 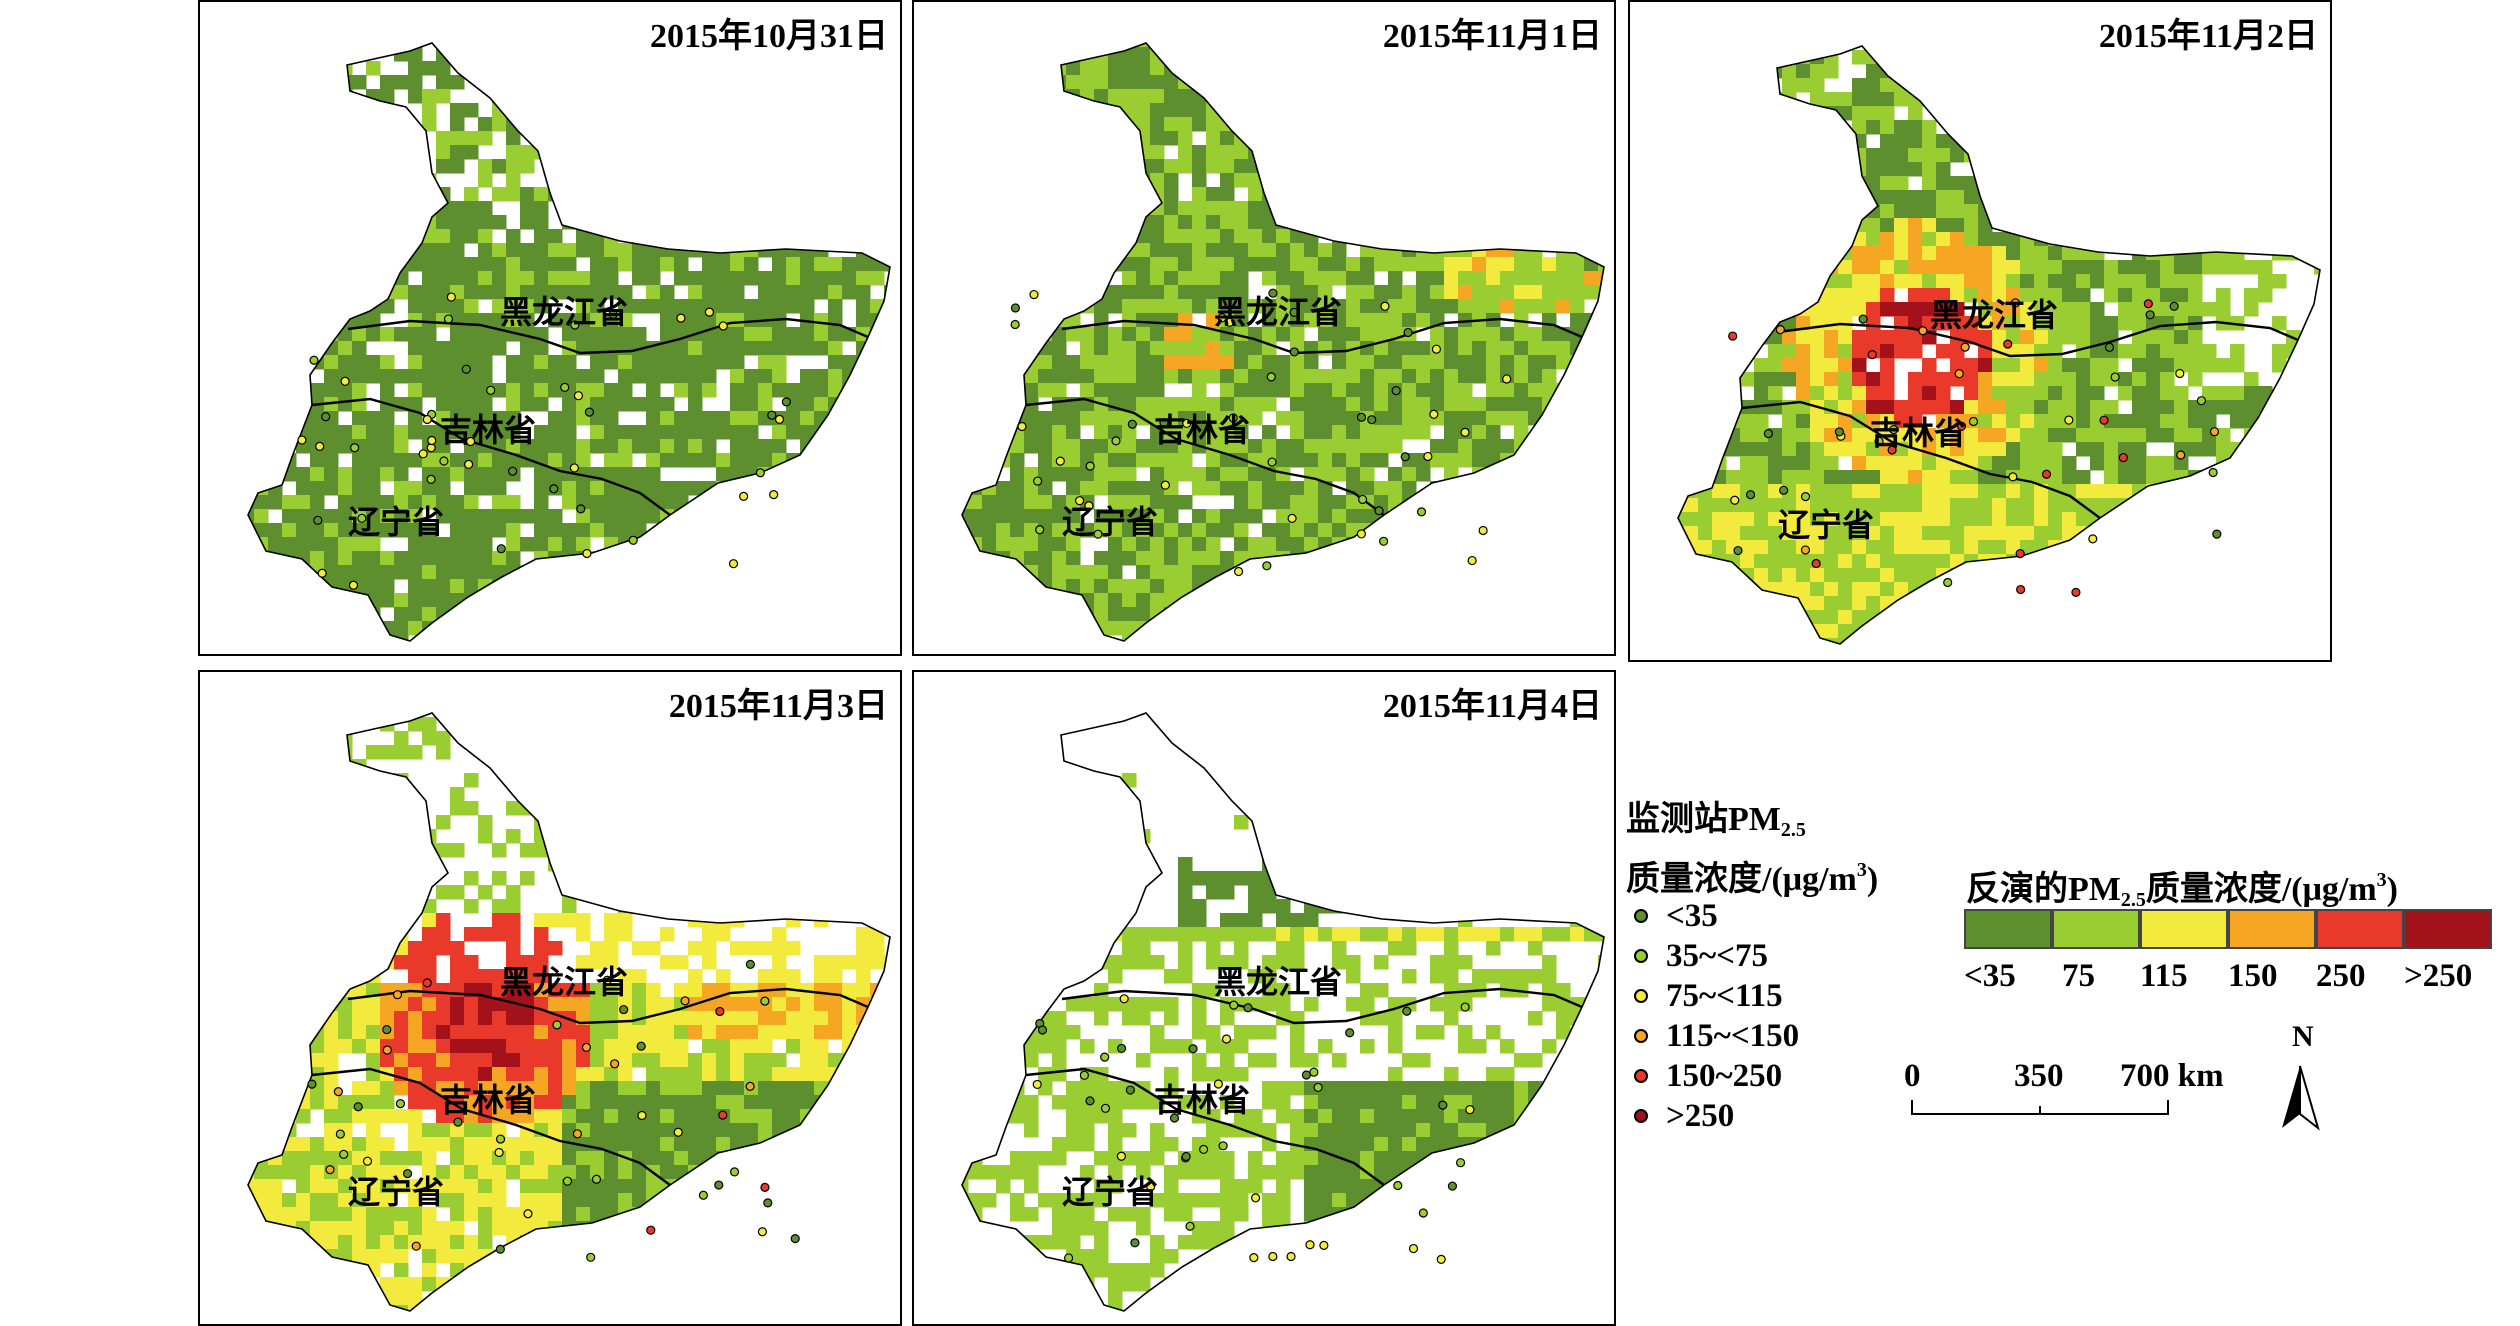 I want to click on station-legend-title: 监测站PM2.5 质量浓度/(μg/m3), so click(x=1752, y=850).